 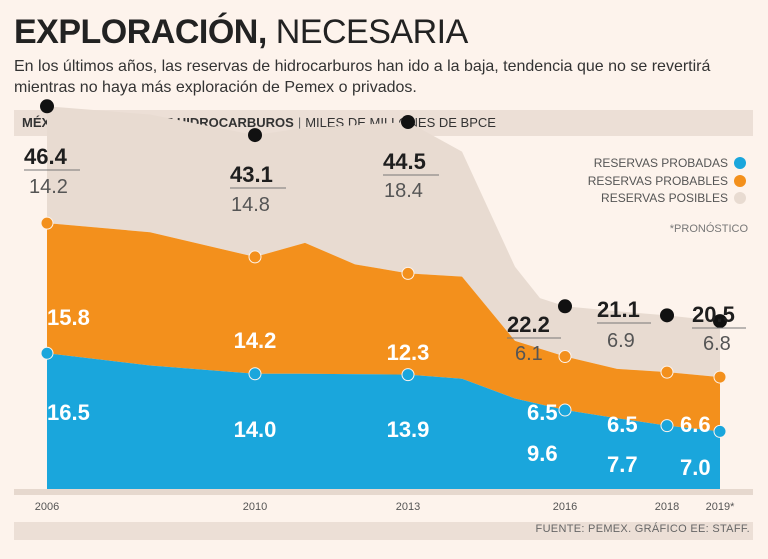 What do you see at coordinates (255, 340) in the screenshot?
I see `label-probables-1: 14.2` at bounding box center [255, 340].